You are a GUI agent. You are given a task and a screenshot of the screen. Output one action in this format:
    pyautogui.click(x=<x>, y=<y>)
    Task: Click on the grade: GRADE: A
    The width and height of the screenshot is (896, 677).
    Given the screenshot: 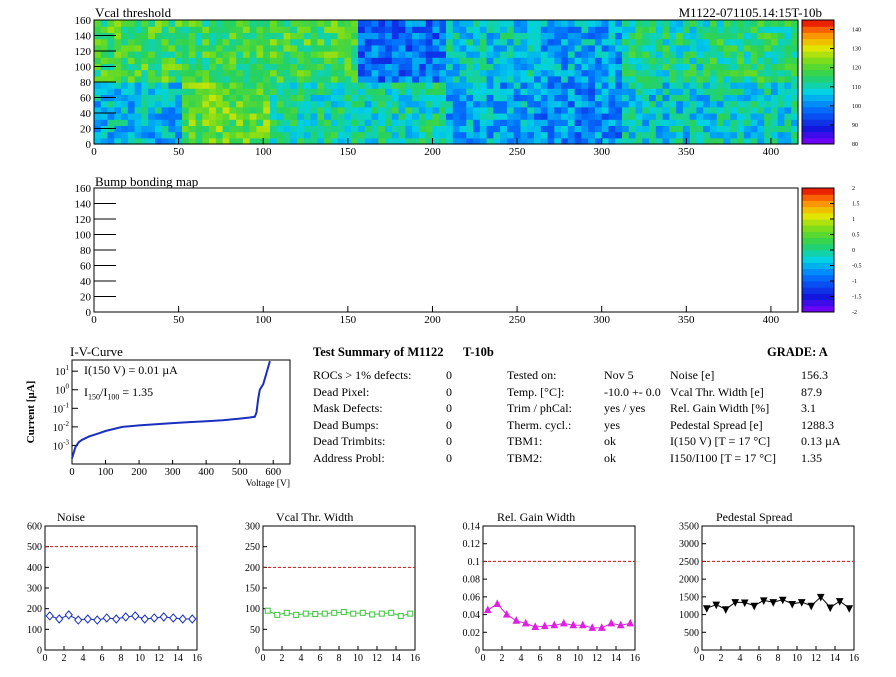 What is the action you would take?
    pyautogui.click(x=797, y=352)
    